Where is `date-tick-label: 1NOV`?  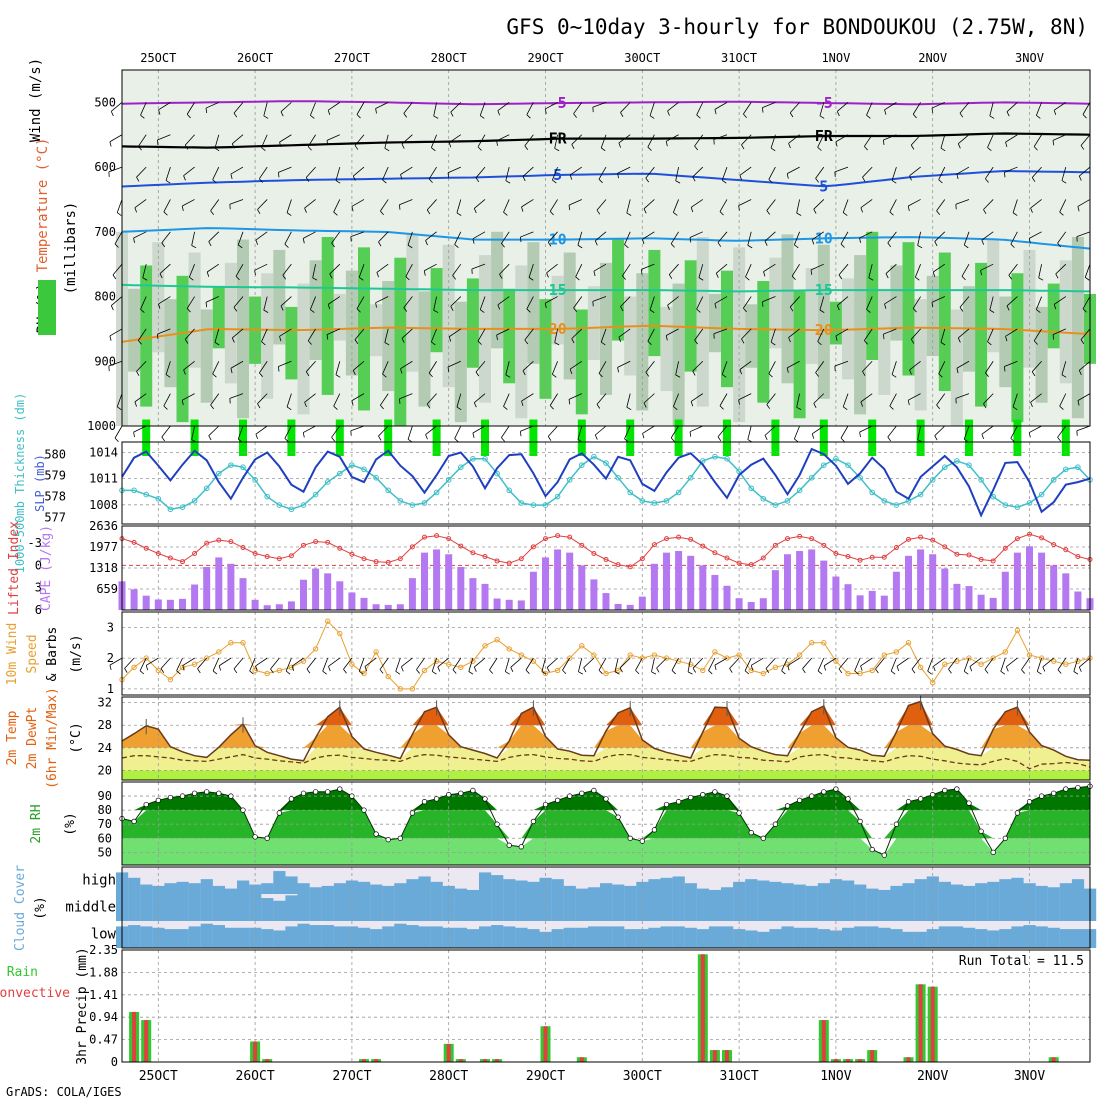 date-tick-label: 1NOV is located at coordinates (835, 1076).